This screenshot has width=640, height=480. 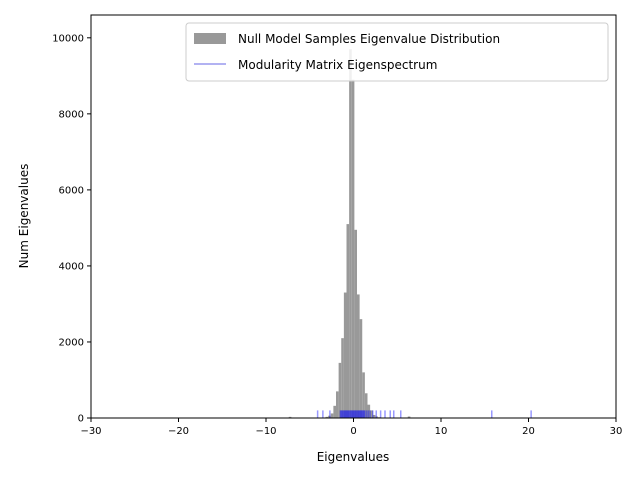 What do you see at coordinates (353, 431) in the screenshot?
I see `x-tick-label: 0` at bounding box center [353, 431].